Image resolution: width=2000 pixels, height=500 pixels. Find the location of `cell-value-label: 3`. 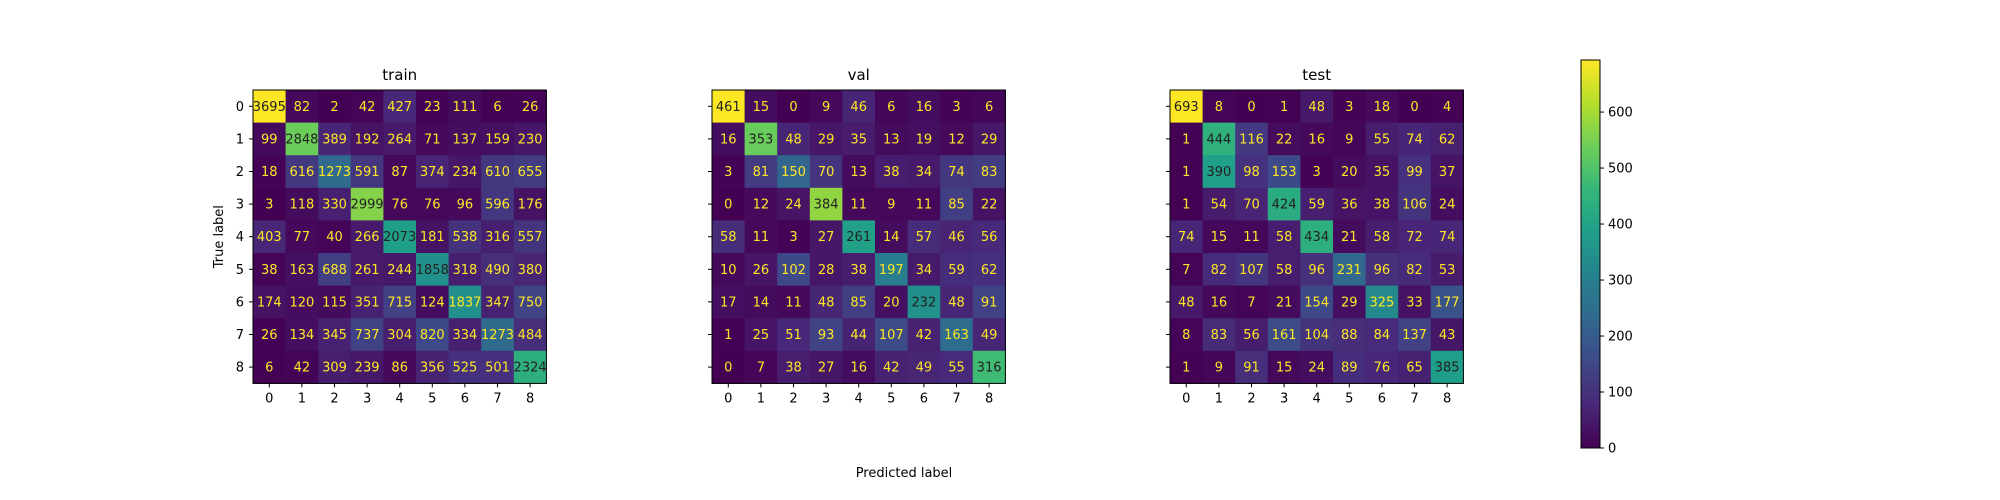

cell-value-label: 3 is located at coordinates (956, 107).